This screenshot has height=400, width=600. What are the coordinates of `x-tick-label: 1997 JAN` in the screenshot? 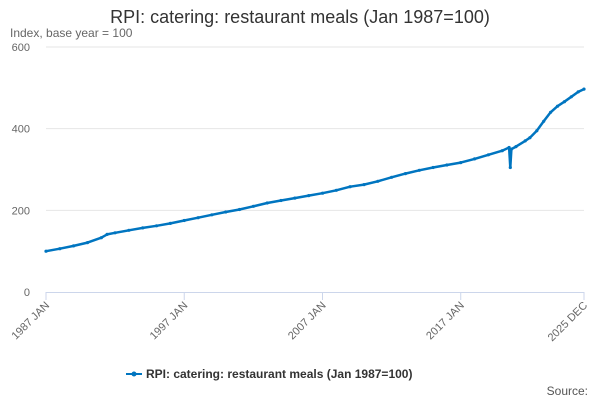 It's located at (169, 321).